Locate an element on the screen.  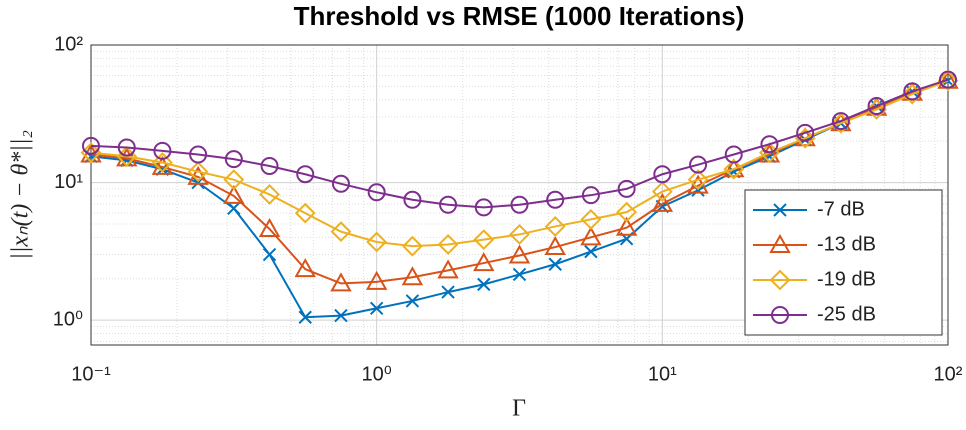
y-axis-label: ||xₙ(t) − θ*||₂ is located at coordinates (21, 195).